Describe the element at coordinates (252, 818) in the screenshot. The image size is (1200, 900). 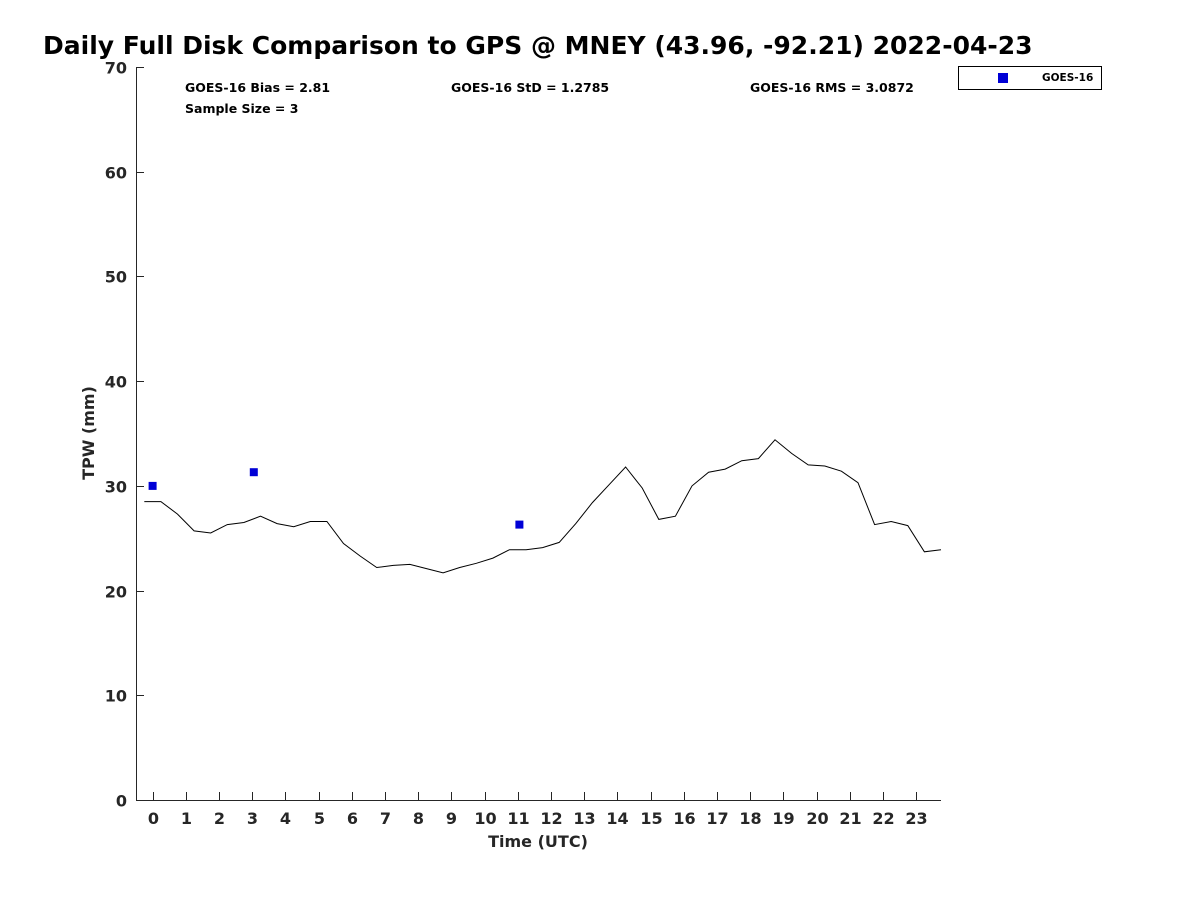
I see `x-tick-label: 3` at that location.